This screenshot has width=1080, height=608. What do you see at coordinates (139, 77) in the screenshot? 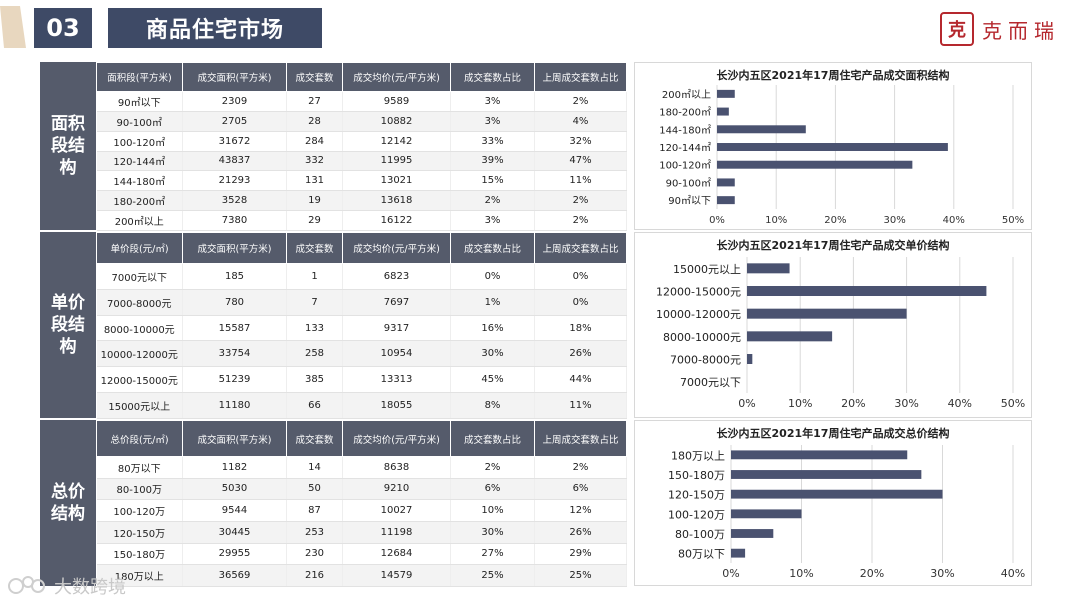
I see `column-header: 面积段(平方米)` at bounding box center [139, 77].